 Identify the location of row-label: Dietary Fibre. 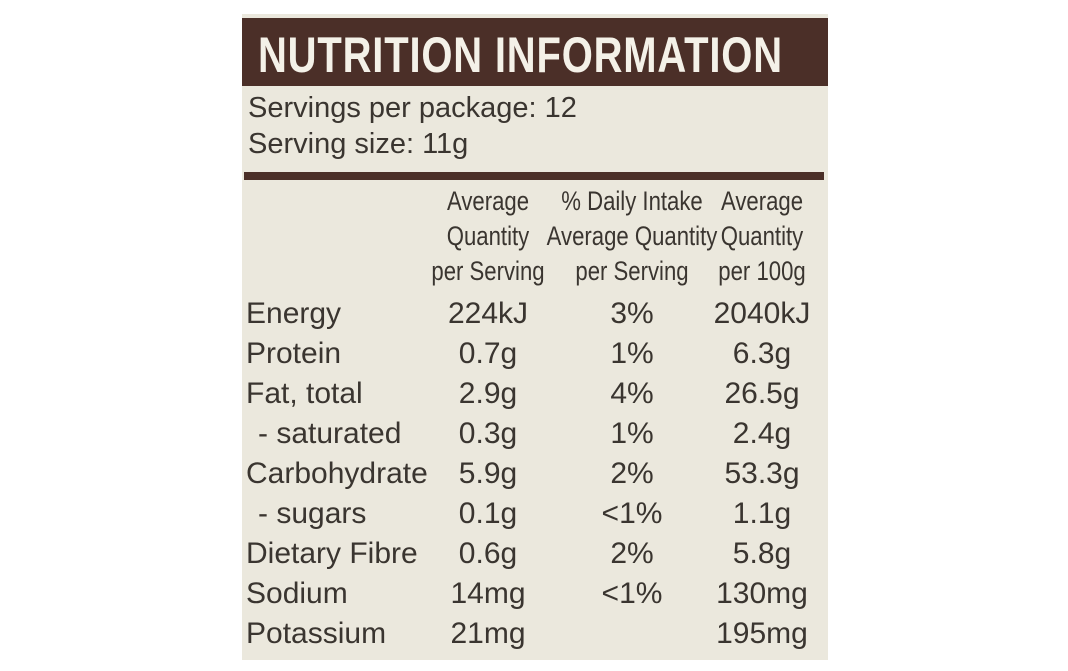
(332, 553).